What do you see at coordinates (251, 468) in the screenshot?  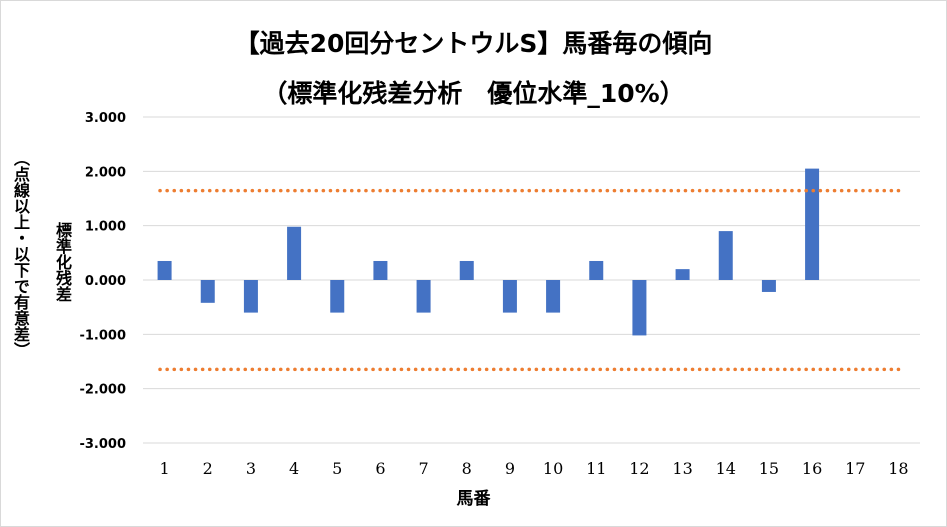 I see `x-tick-label: 3` at bounding box center [251, 468].